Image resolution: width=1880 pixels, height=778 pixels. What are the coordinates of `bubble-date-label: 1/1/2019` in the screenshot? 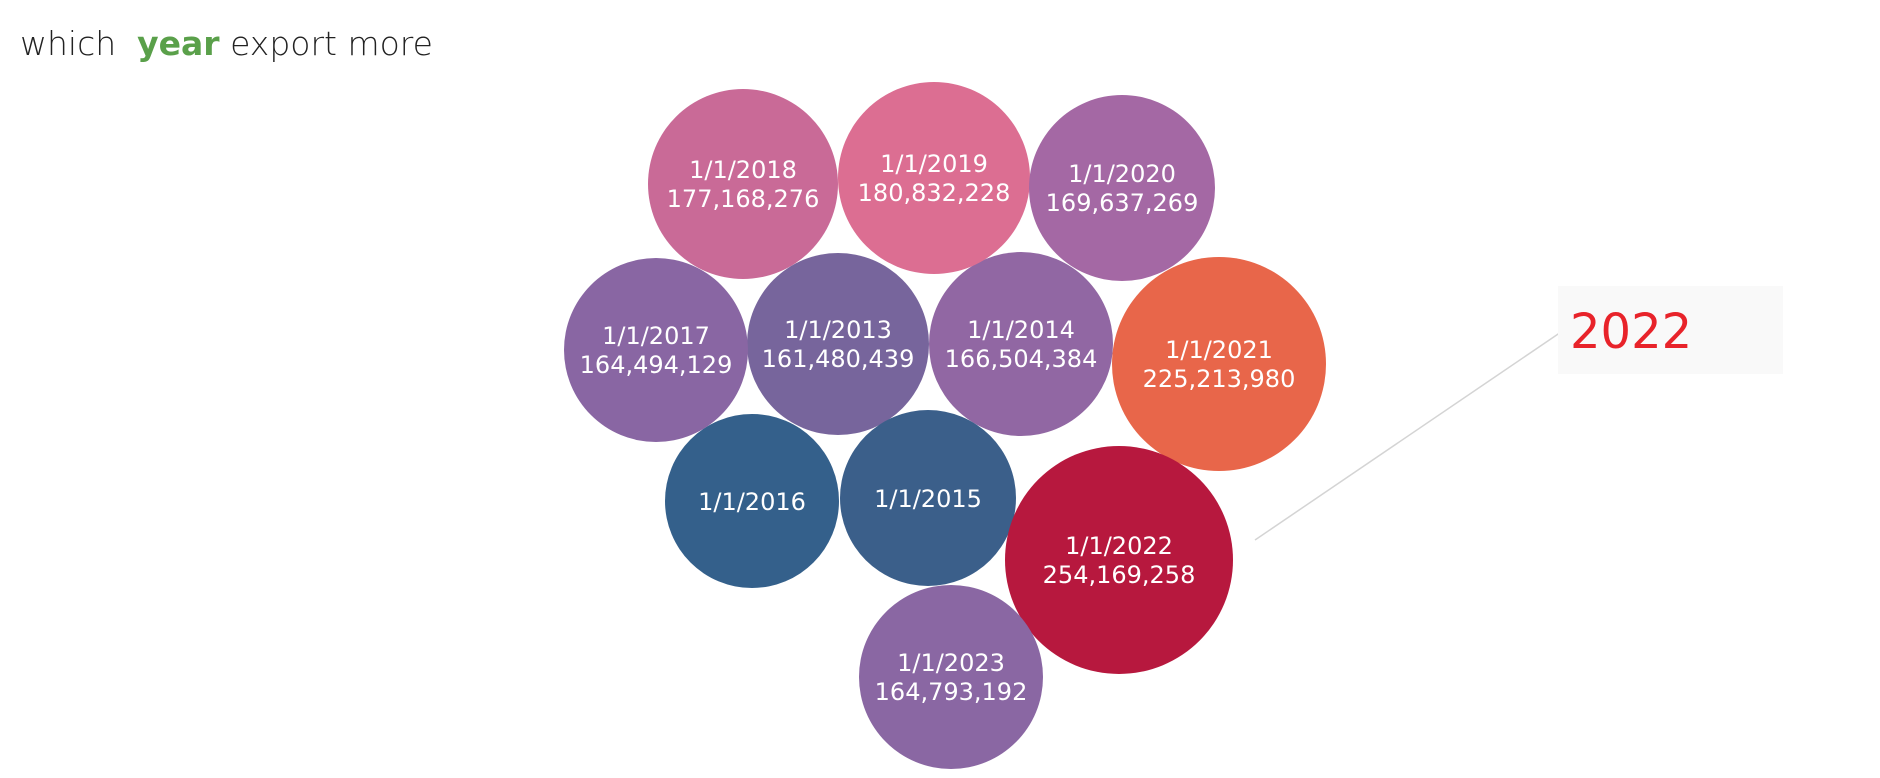 It's located at (934, 164).